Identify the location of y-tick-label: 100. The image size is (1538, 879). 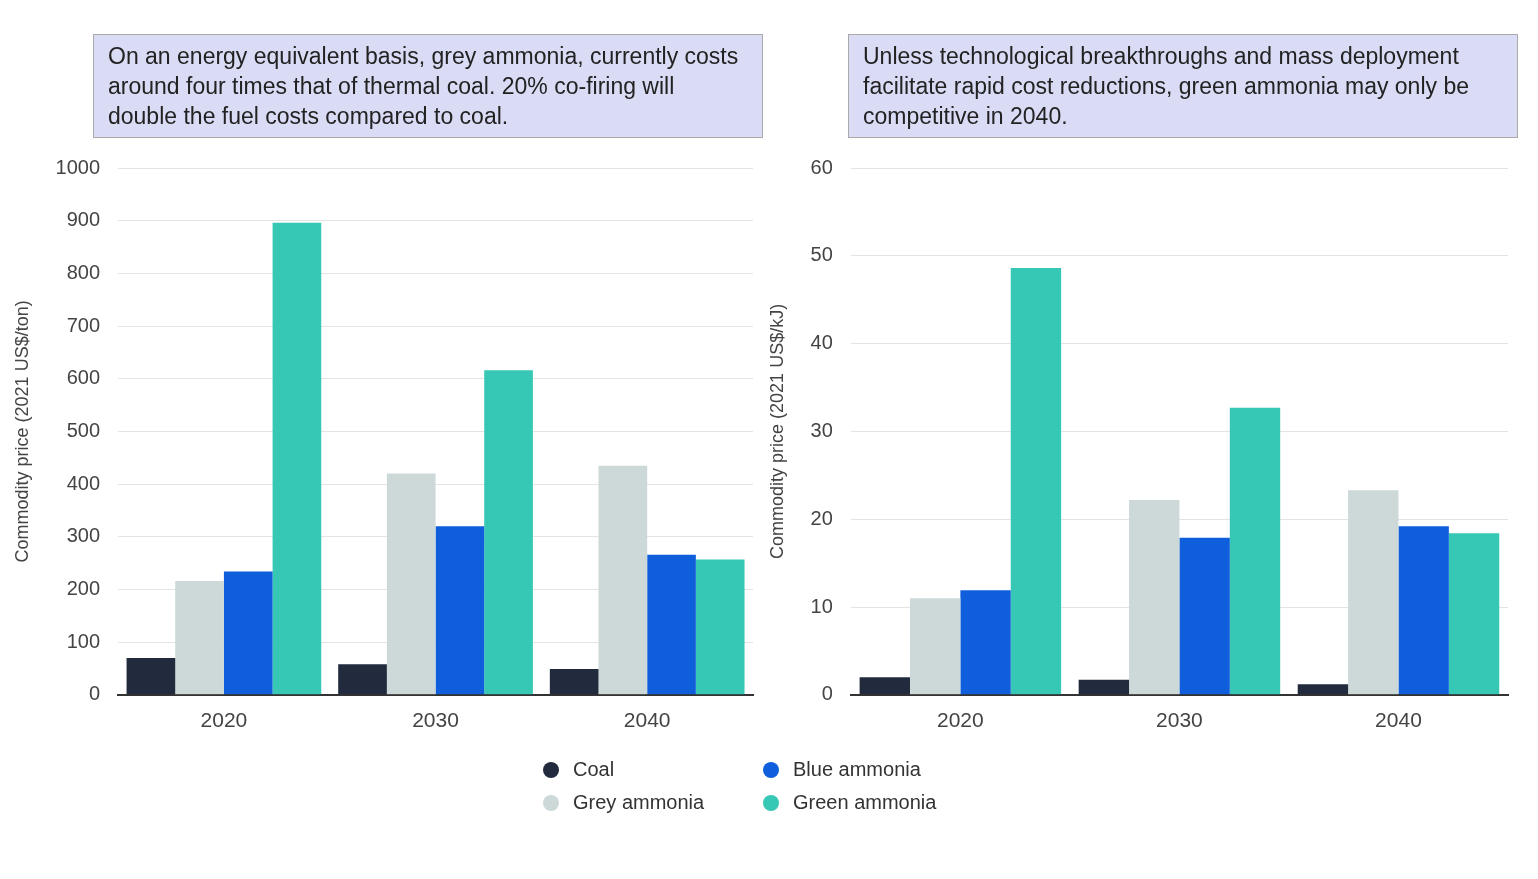
(83, 640).